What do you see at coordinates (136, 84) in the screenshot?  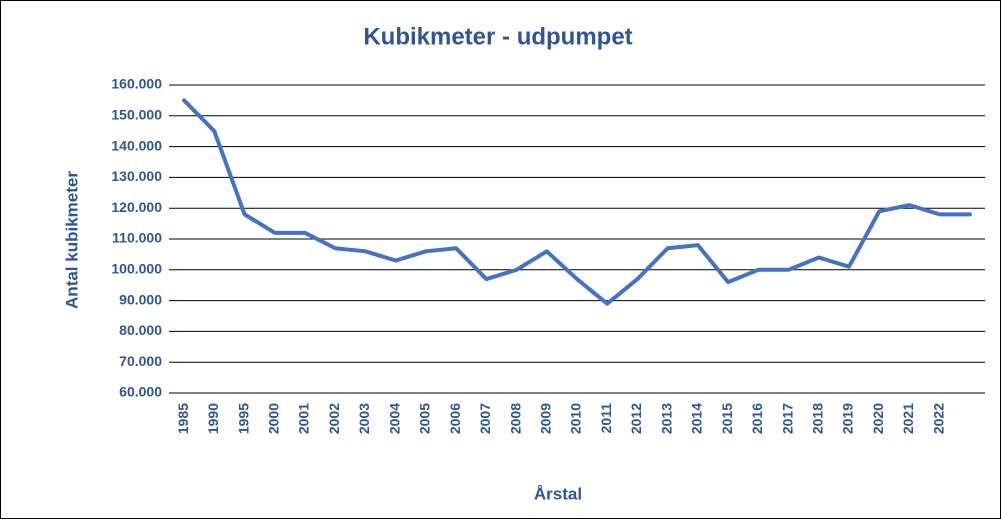 I see `y-tick-label: 160.000` at bounding box center [136, 84].